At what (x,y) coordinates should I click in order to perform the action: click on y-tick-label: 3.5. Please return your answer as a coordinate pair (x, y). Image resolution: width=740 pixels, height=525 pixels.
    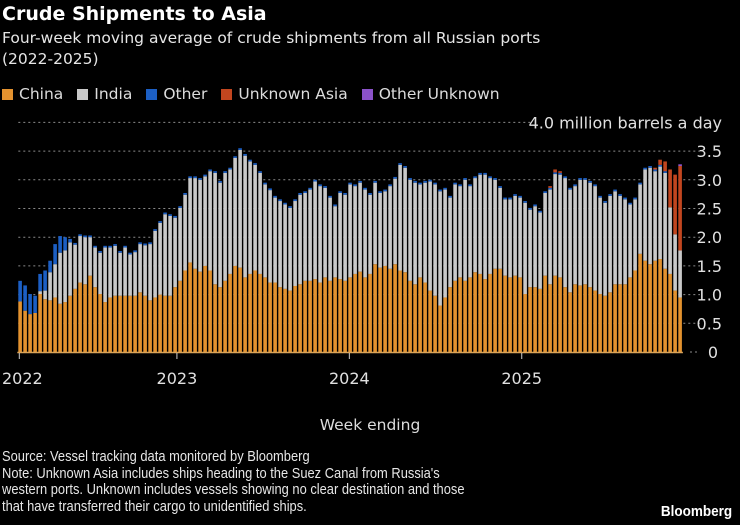
    Looking at the image, I should click on (709, 151).